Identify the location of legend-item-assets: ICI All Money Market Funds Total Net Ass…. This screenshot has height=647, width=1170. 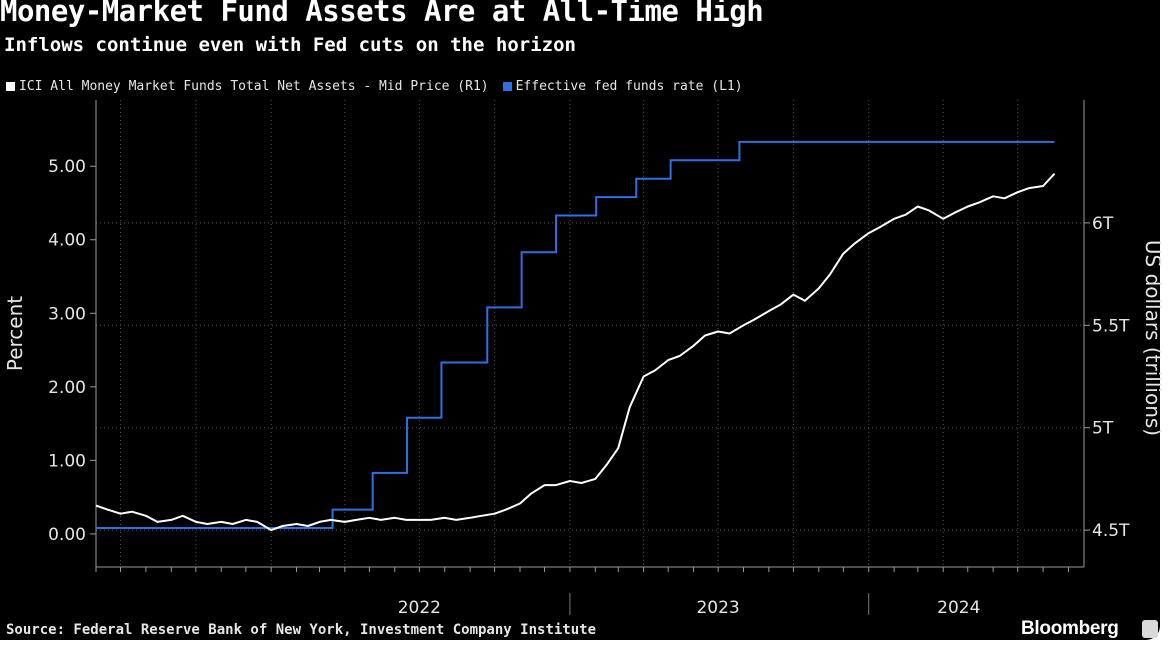
(247, 86).